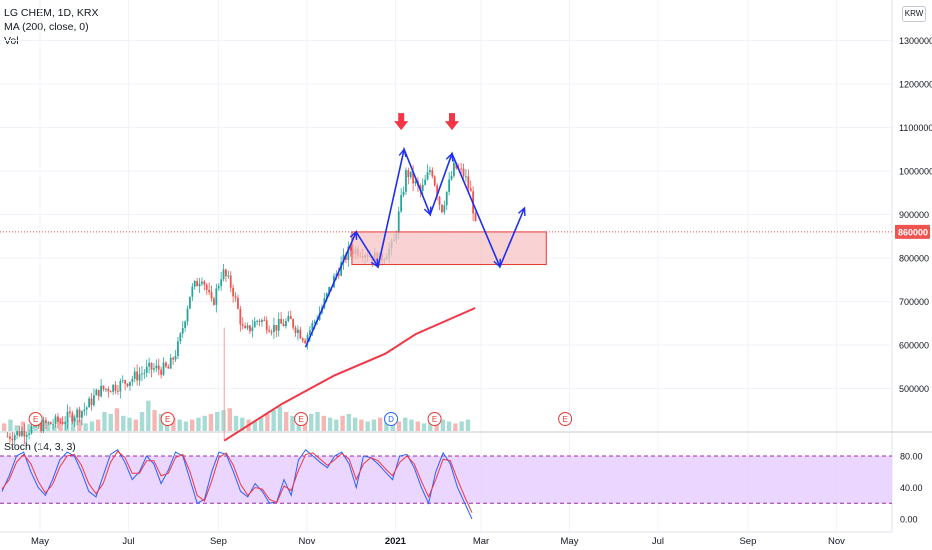  What do you see at coordinates (451, 122) in the screenshot?
I see `down-arrow-icon` at bounding box center [451, 122].